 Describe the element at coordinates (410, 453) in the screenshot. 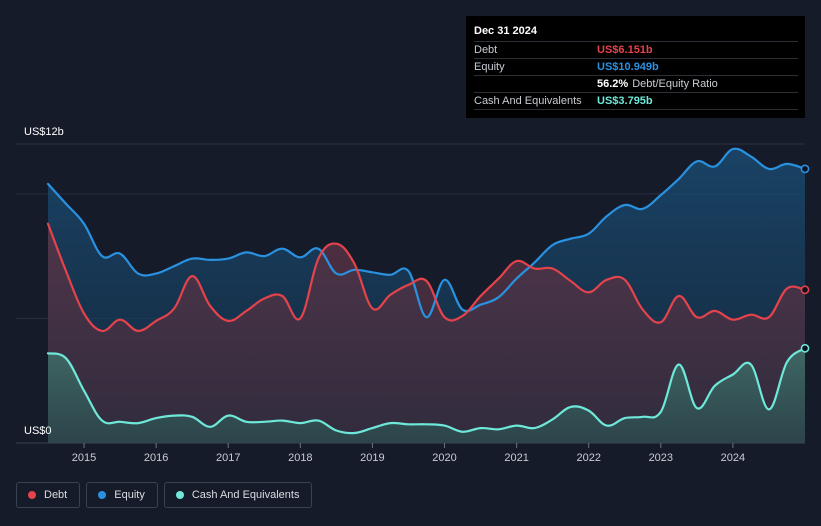

I see `x-axis-ticks: 2015 2016 2017 2018 2019 2020 2021 2022 2023 2024` at that location.